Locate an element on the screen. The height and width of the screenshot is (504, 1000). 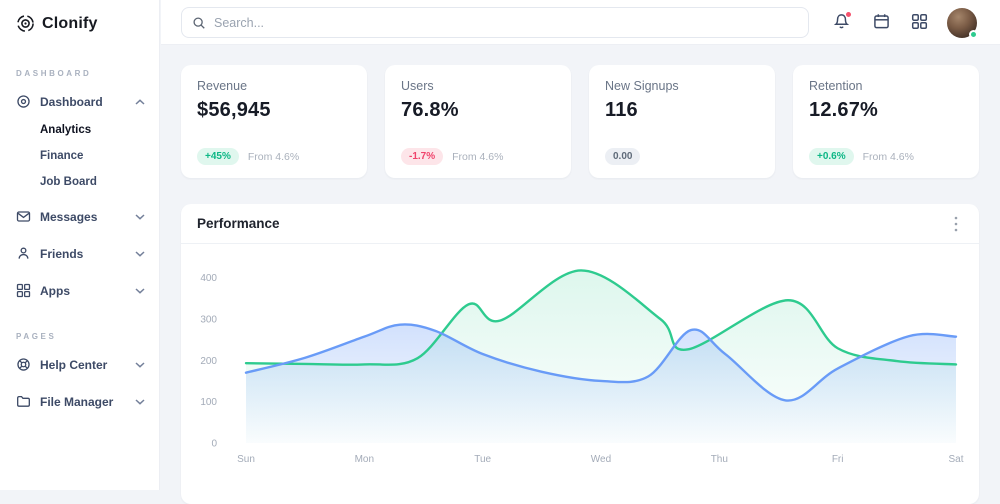
logo-icon is located at coordinates (25, 23).